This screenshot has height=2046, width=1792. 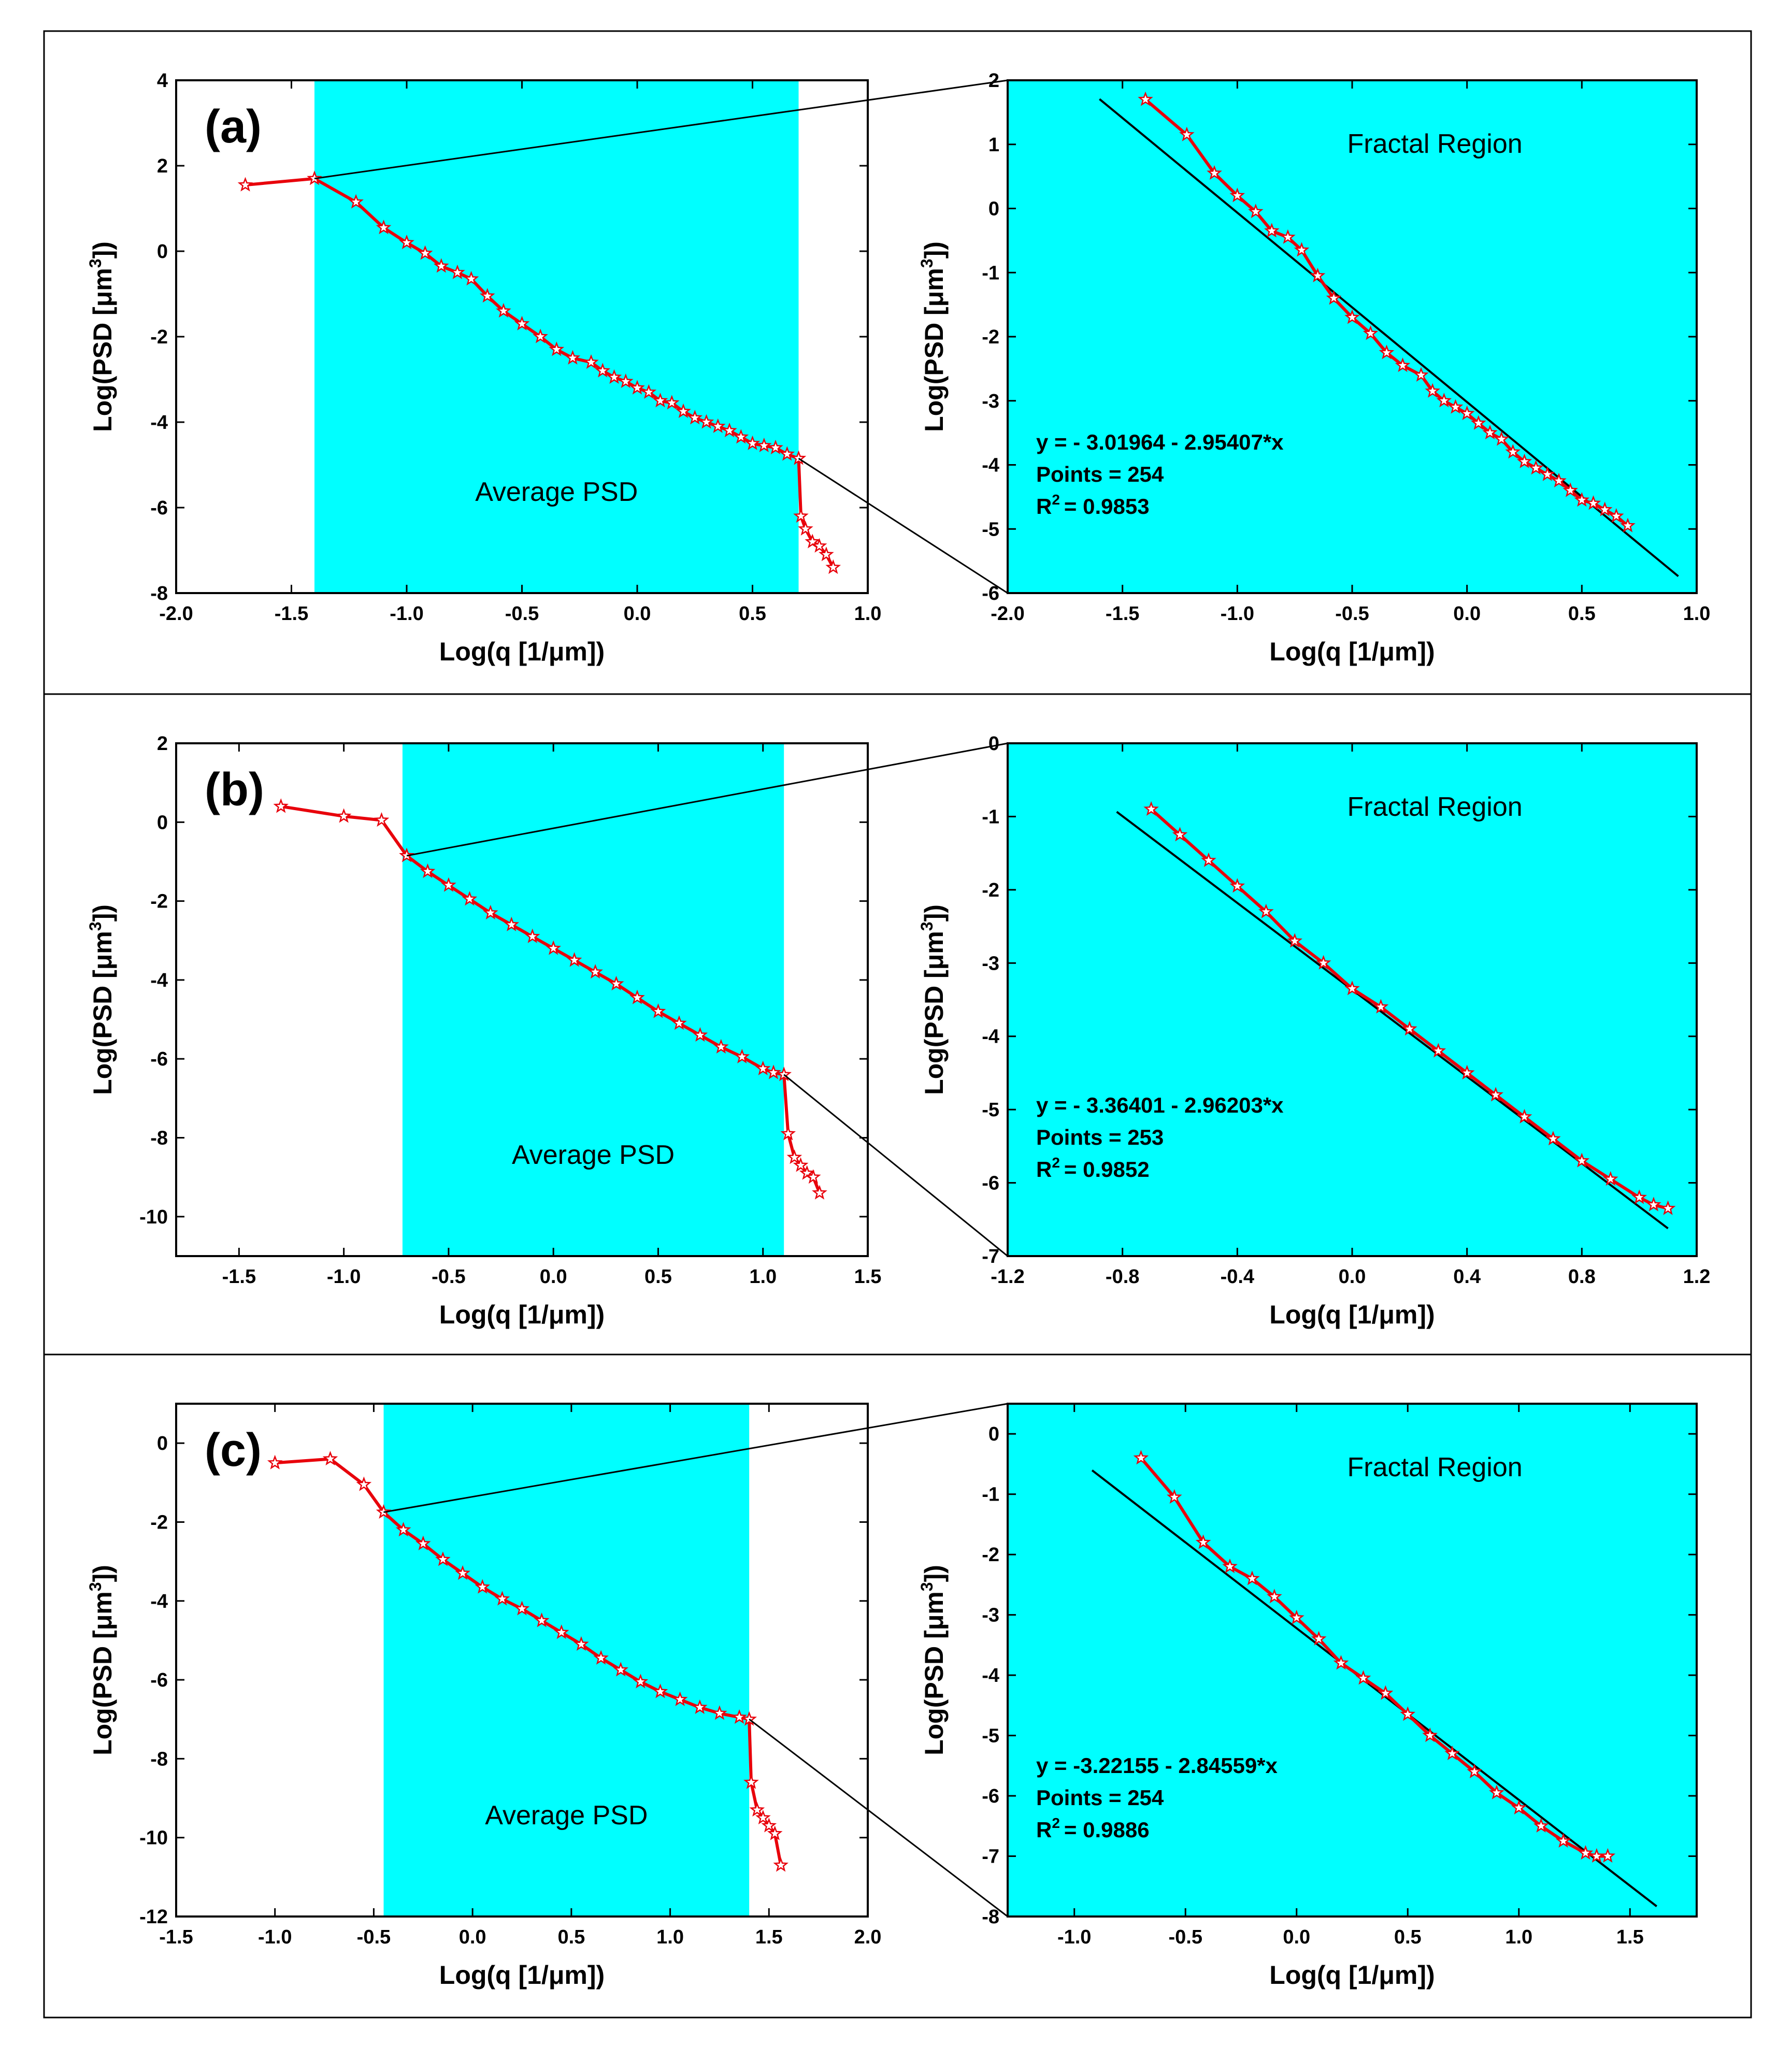 I want to click on x-tick-label: 1.0, so click(x=1697, y=614).